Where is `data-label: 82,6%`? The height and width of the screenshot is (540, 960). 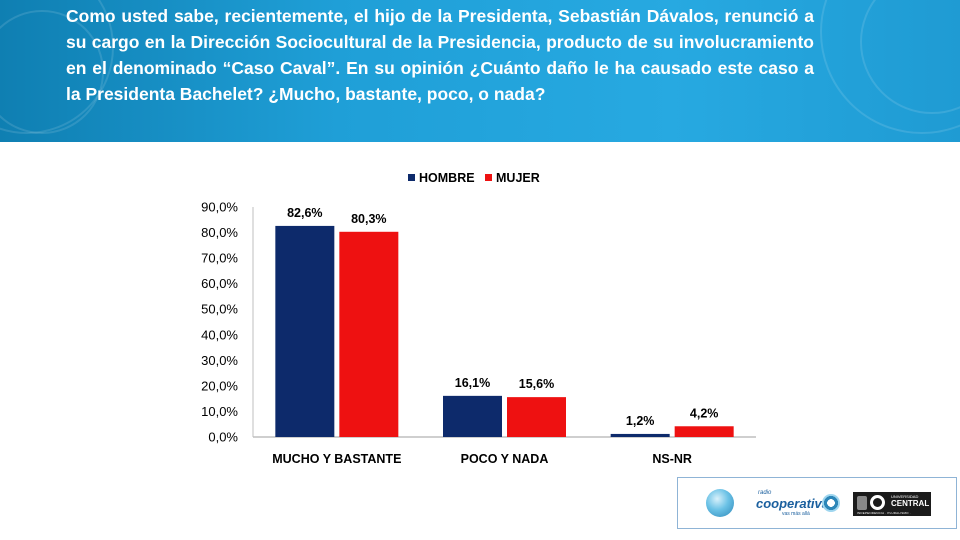
data-label: 82,6% is located at coordinates (304, 213).